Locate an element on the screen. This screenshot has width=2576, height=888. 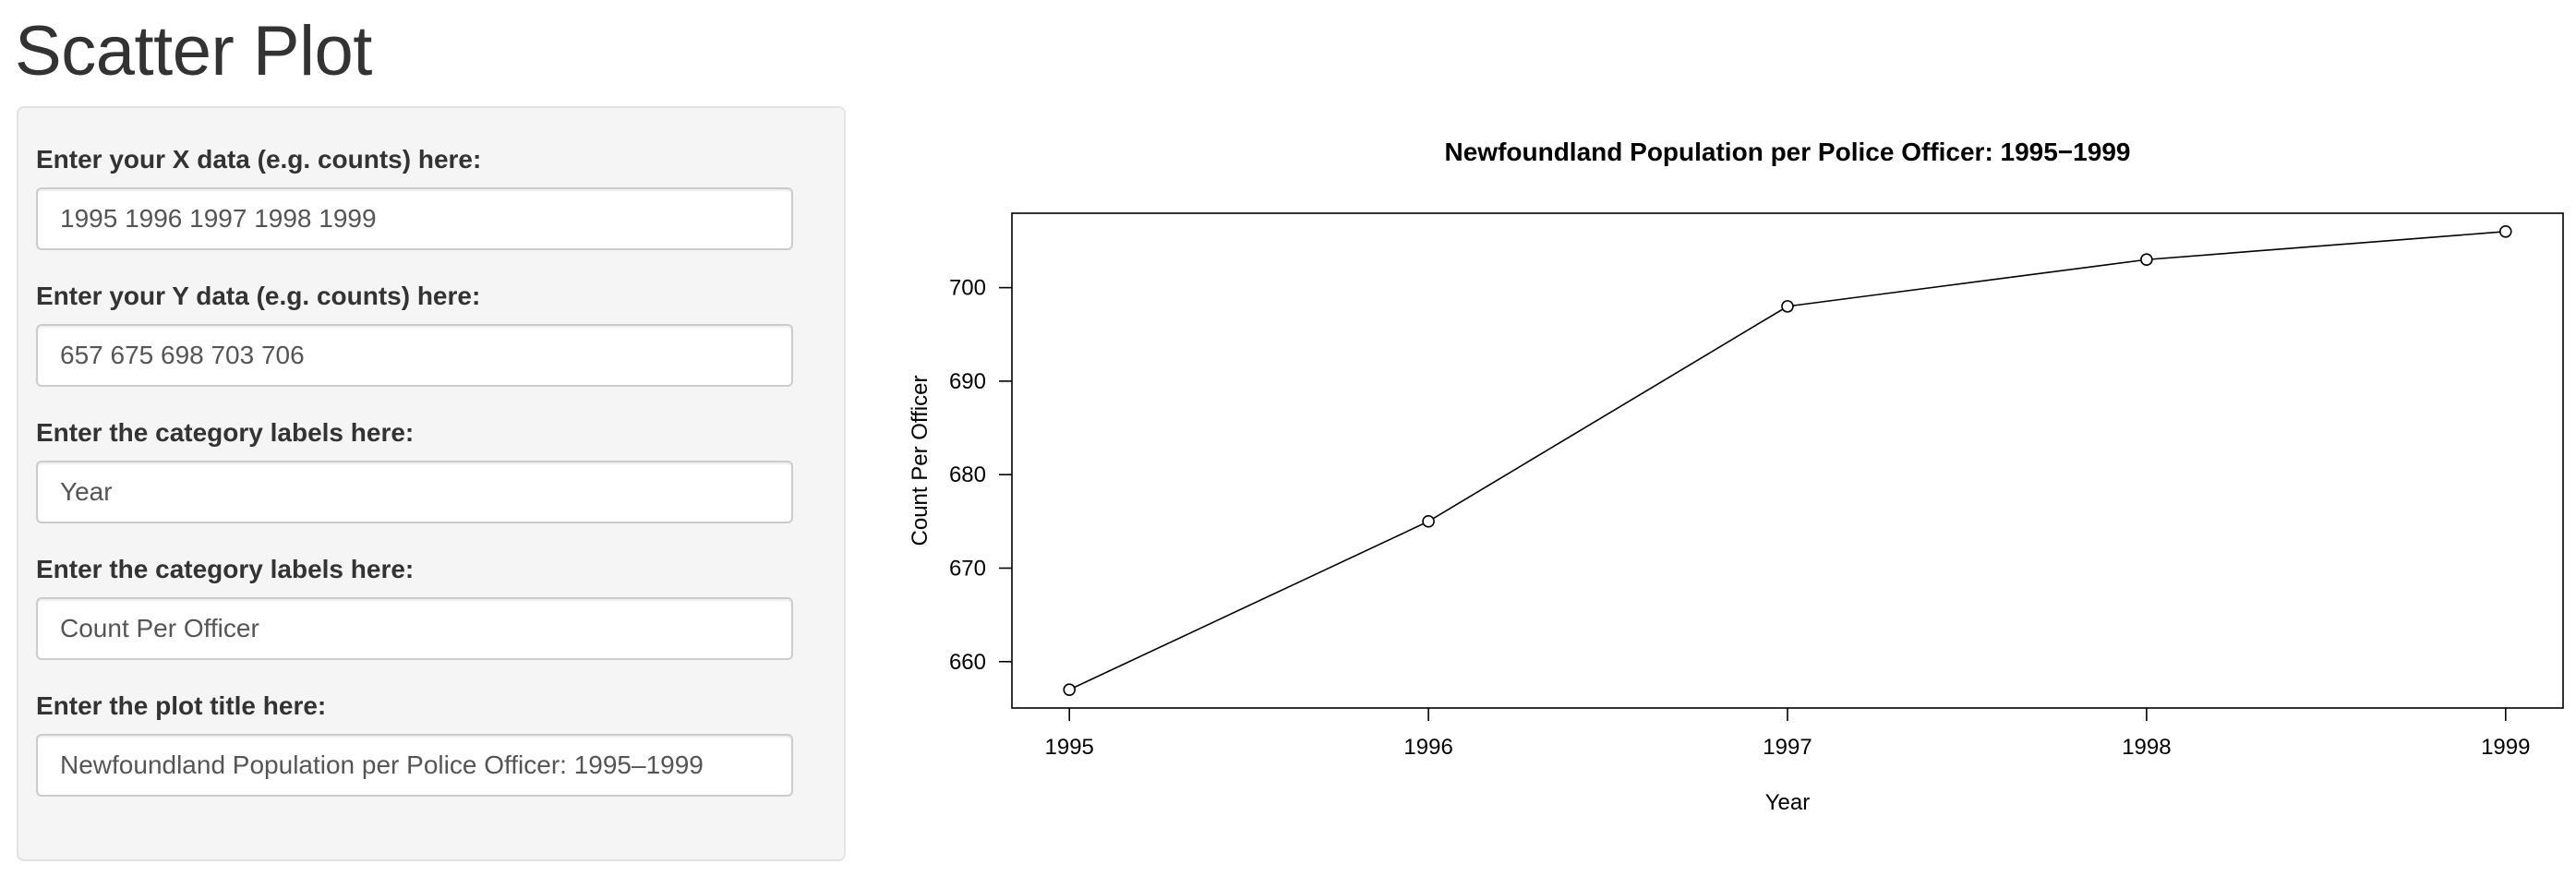
x-tick-label: 1999 is located at coordinates (2505, 747).